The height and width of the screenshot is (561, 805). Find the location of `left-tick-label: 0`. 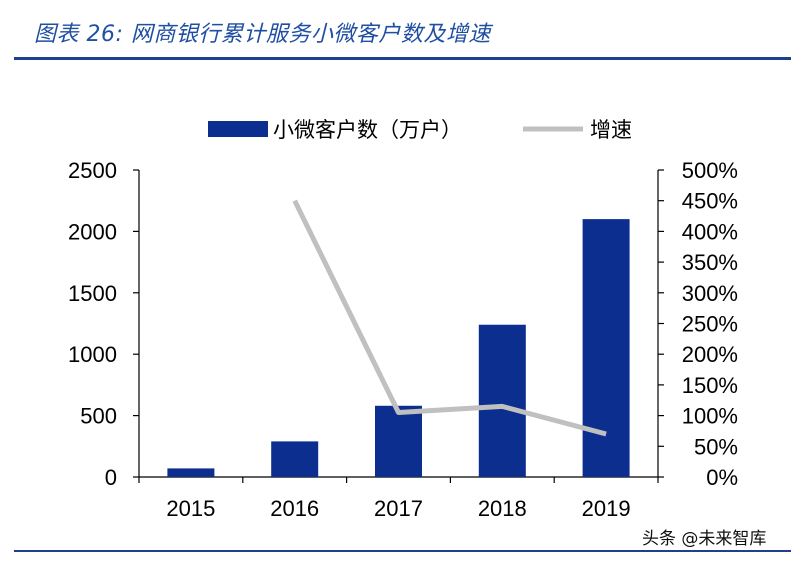

left-tick-label: 0 is located at coordinates (111, 477).